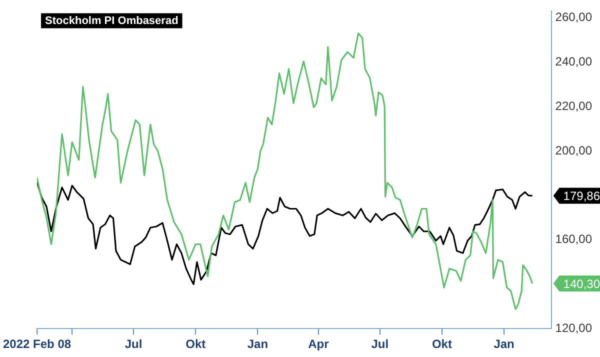  I want to click on text: 140,30, so click(581, 283).